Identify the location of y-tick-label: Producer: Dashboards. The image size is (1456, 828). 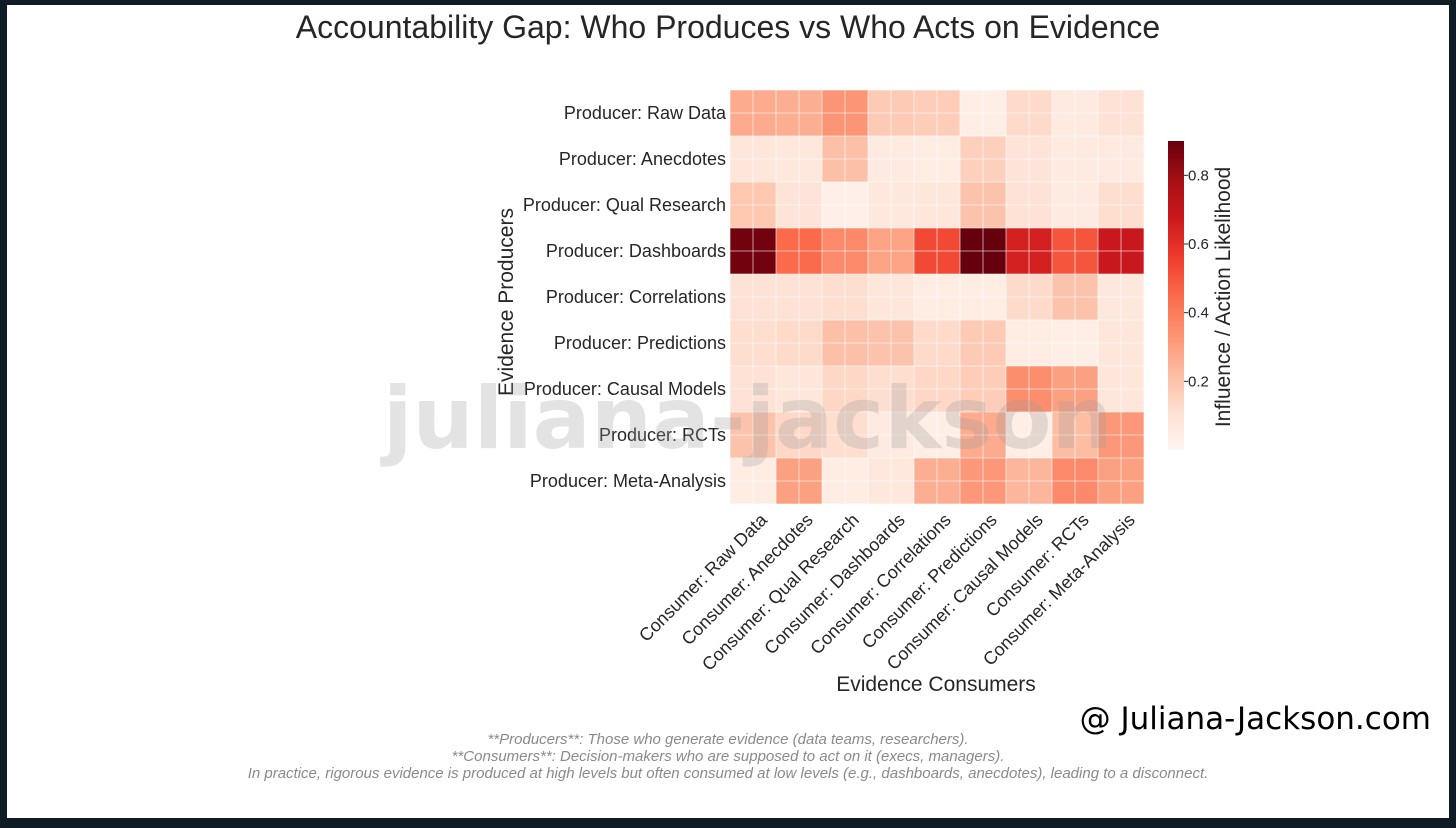
(636, 251).